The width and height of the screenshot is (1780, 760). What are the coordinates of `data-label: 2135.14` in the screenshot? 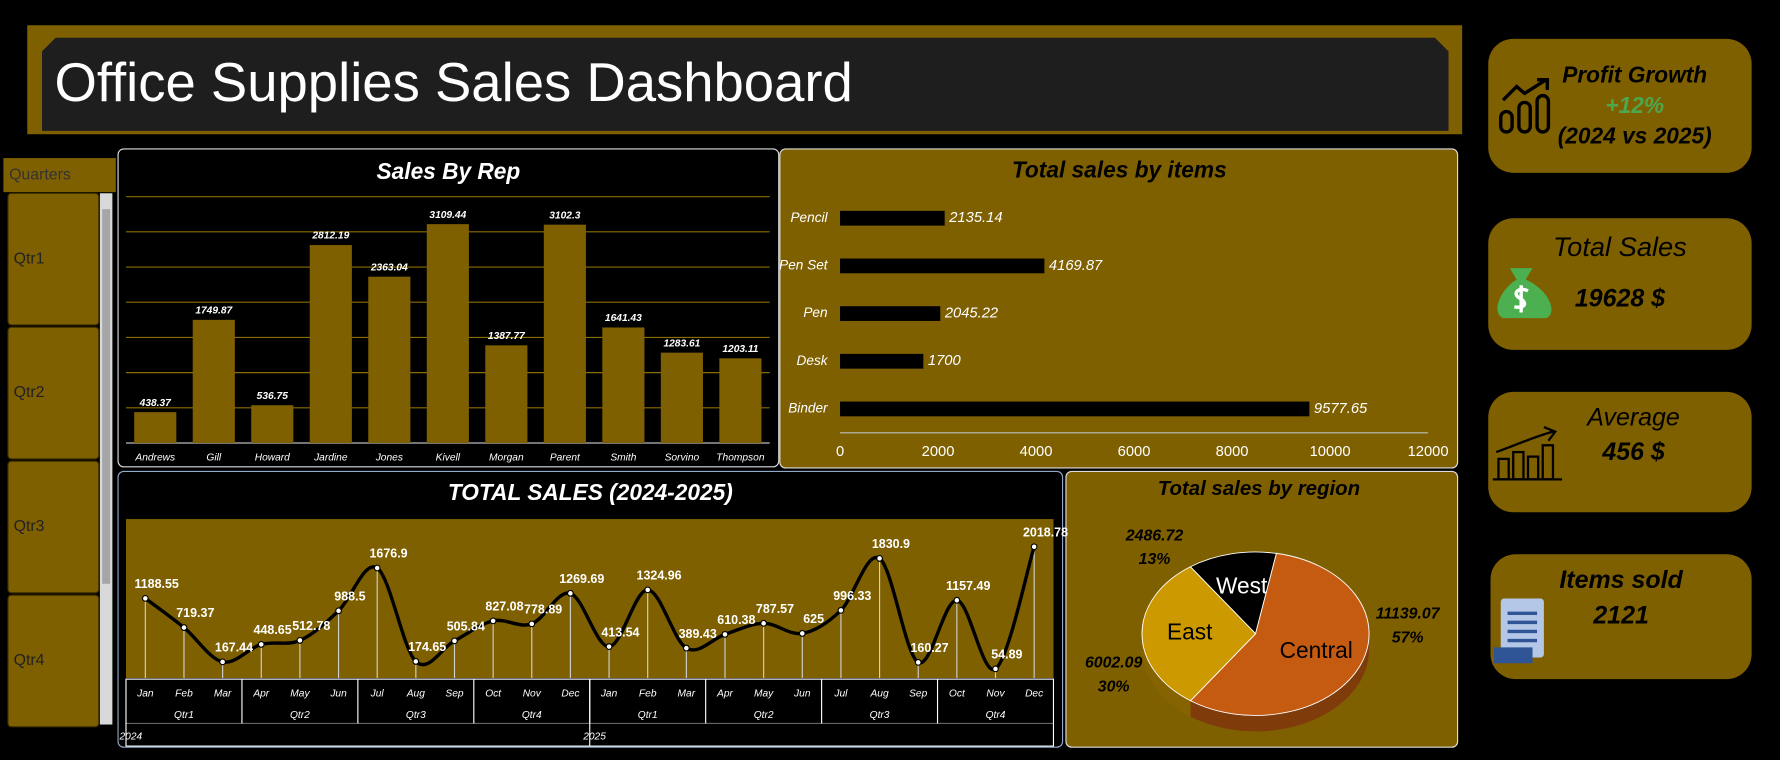 It's located at (975, 218).